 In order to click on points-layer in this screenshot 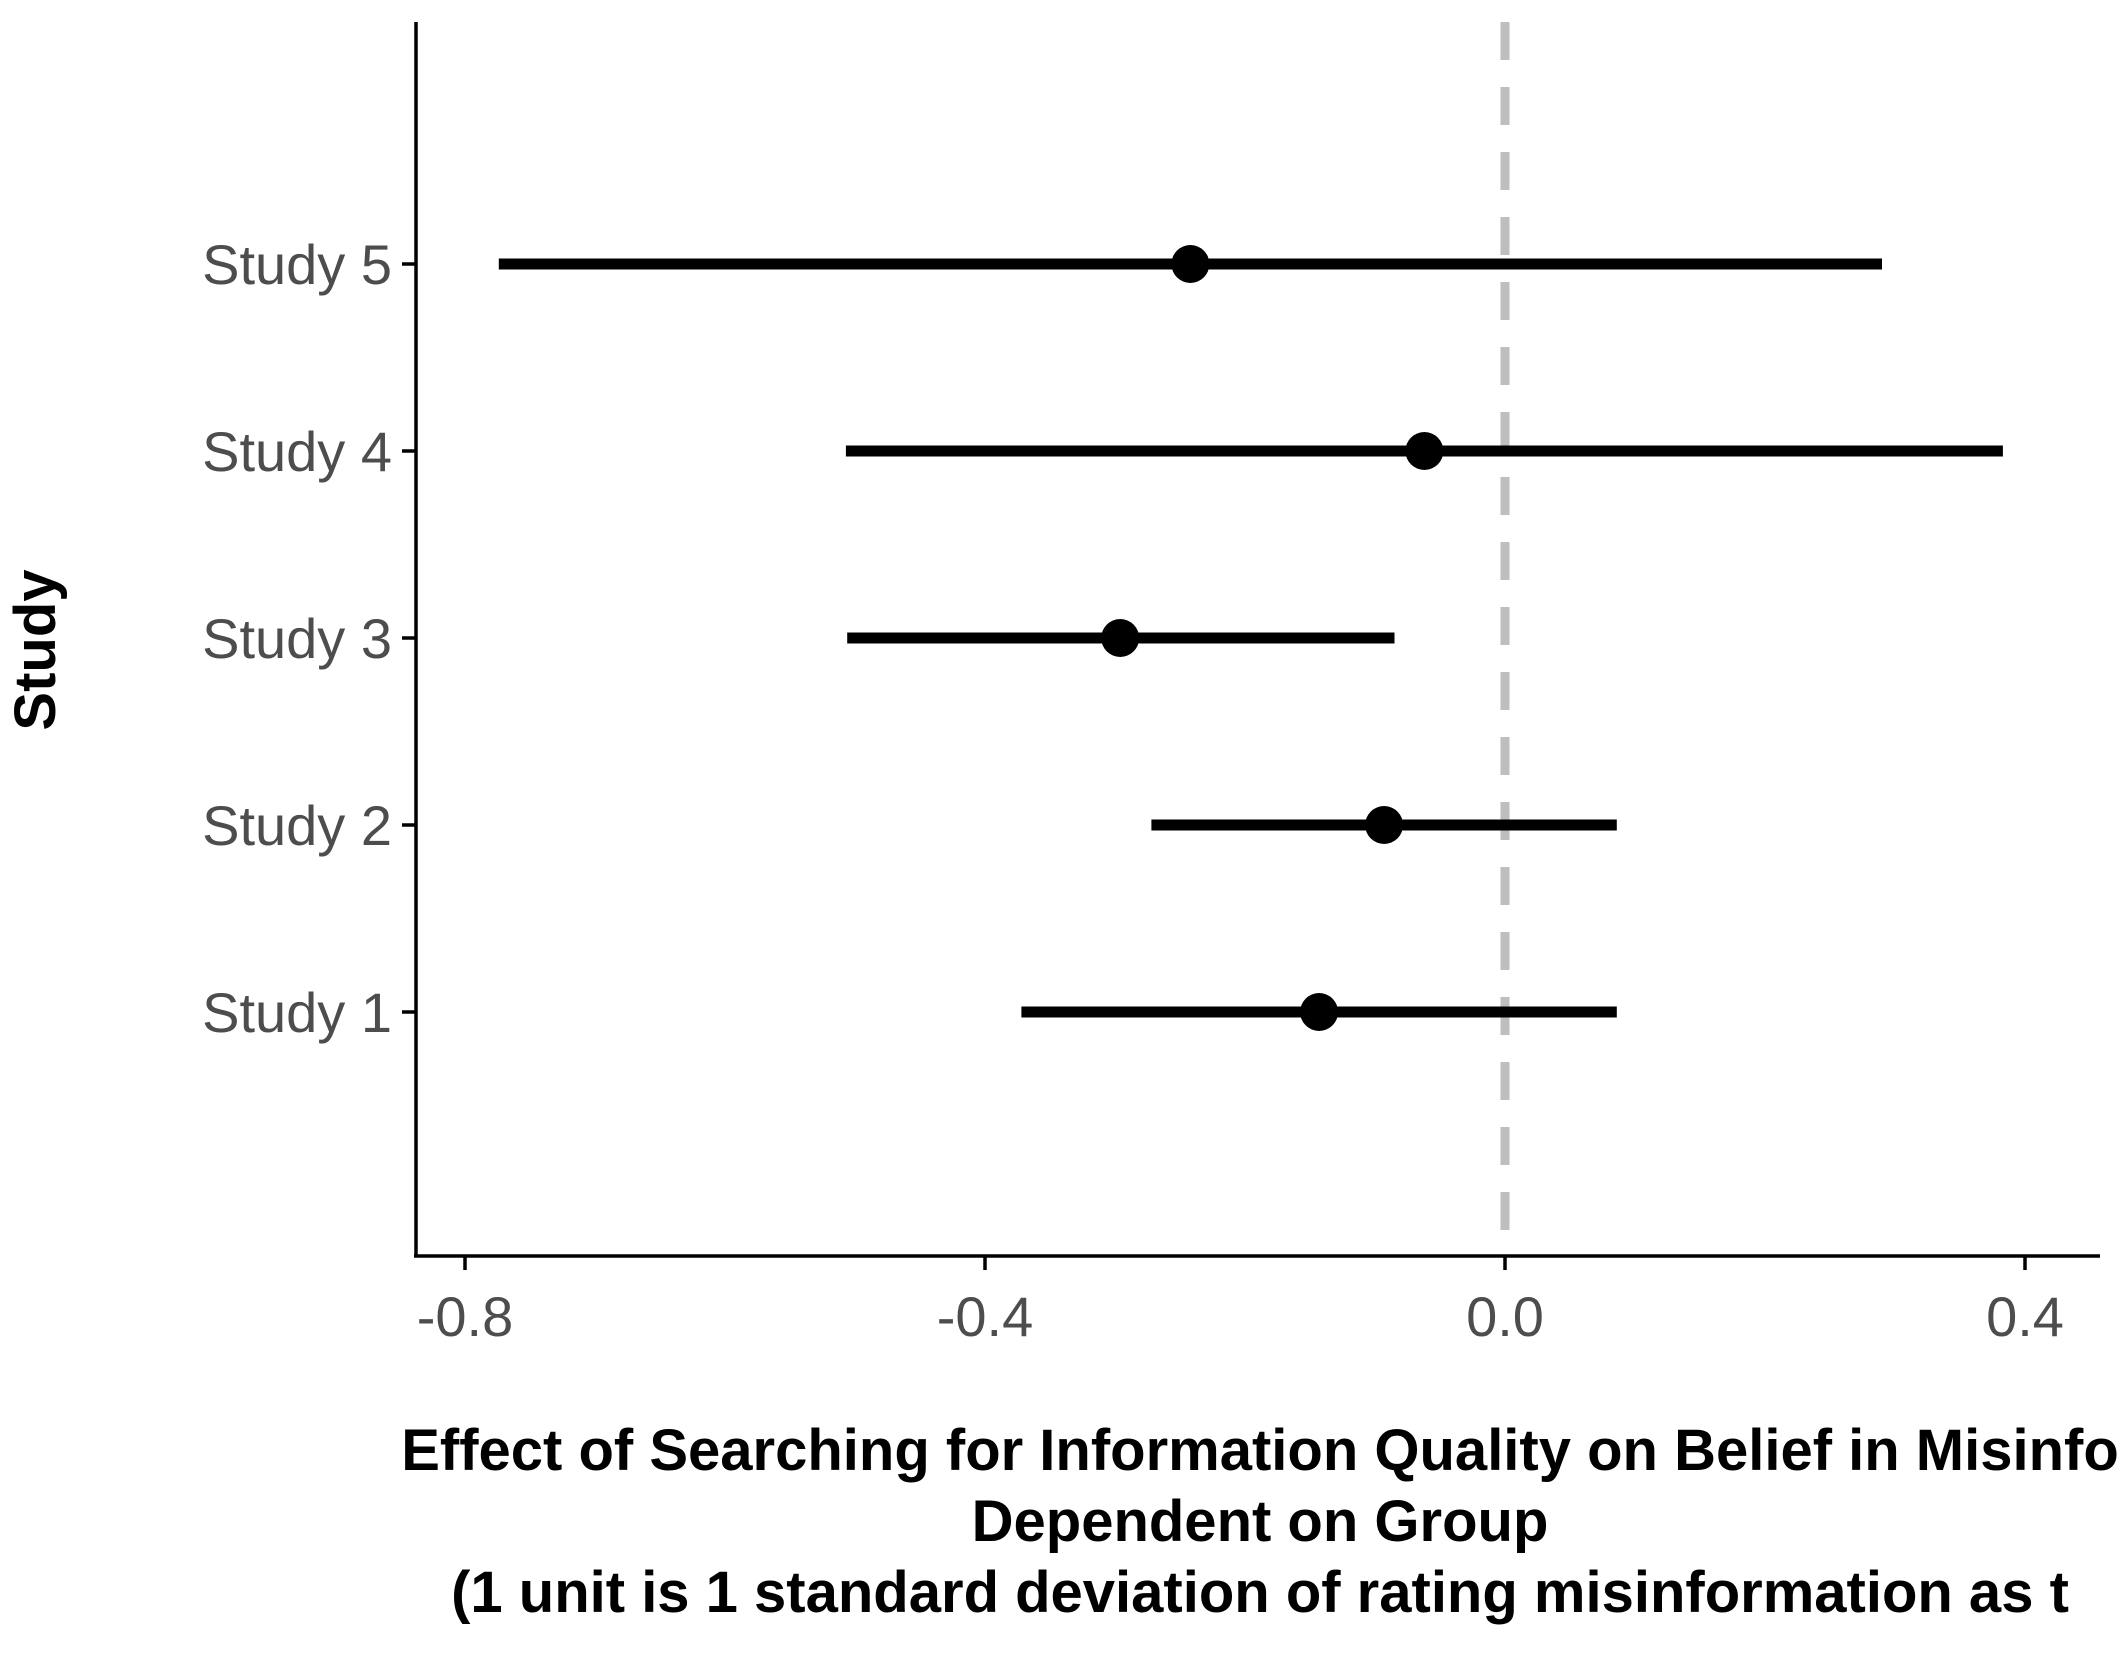, I will do `click(1272, 638)`.